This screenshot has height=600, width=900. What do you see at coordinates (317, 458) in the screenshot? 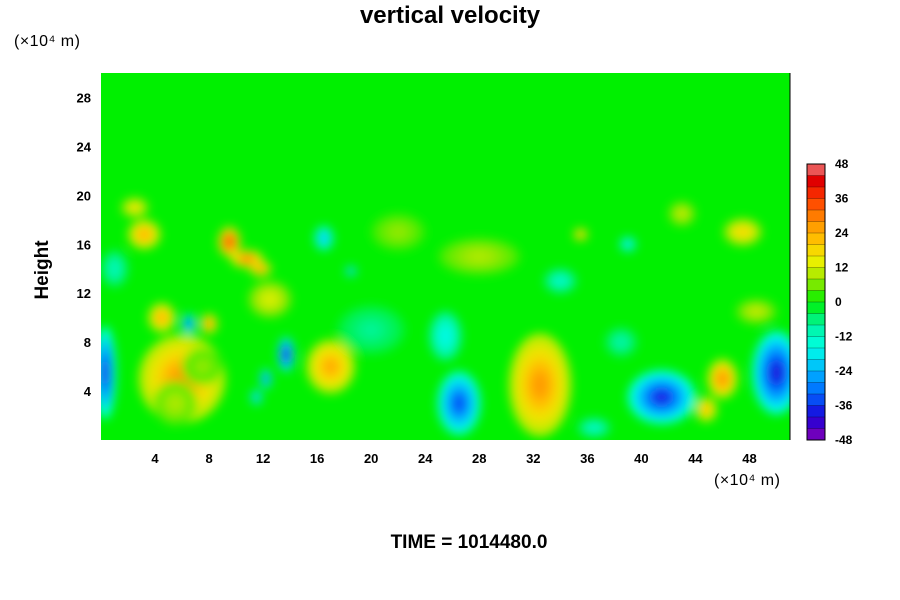
I see `x-tick-label: 16` at bounding box center [317, 458].